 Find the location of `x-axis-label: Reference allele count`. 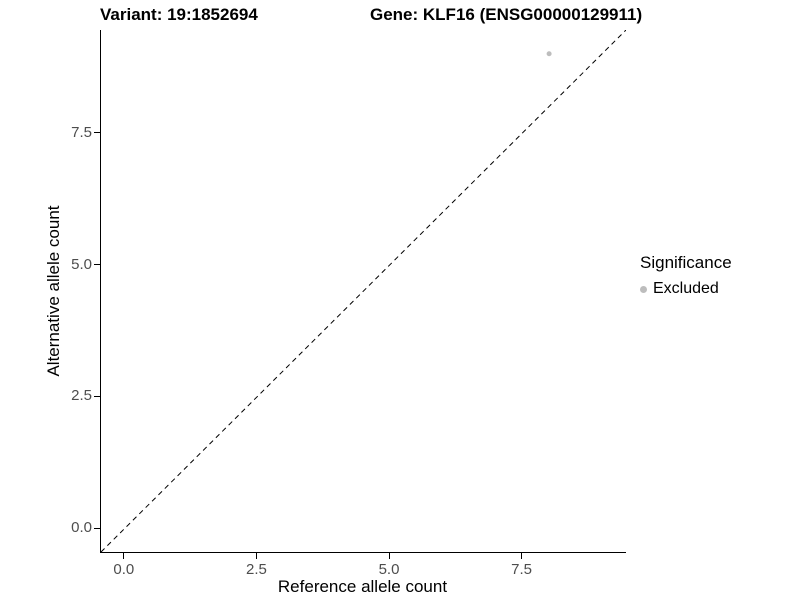

x-axis-label: Reference allele count is located at coordinates (362, 586).